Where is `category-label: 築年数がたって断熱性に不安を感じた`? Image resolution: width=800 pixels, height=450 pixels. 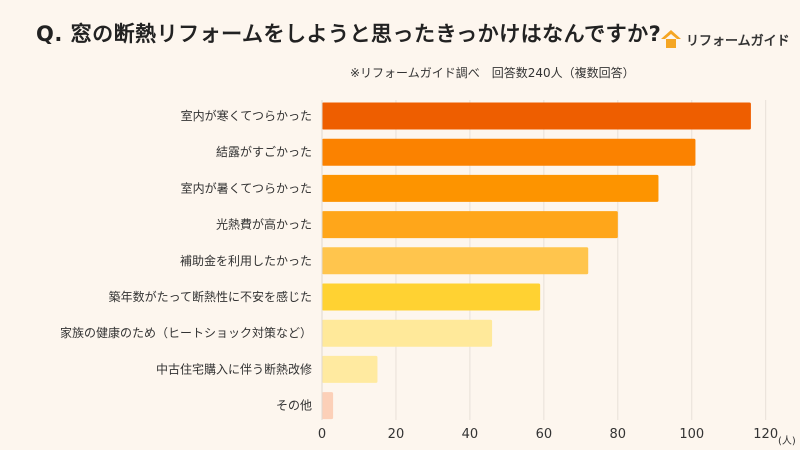 category-label: 築年数がたって断熱性に不安を感じた is located at coordinates (210, 296).